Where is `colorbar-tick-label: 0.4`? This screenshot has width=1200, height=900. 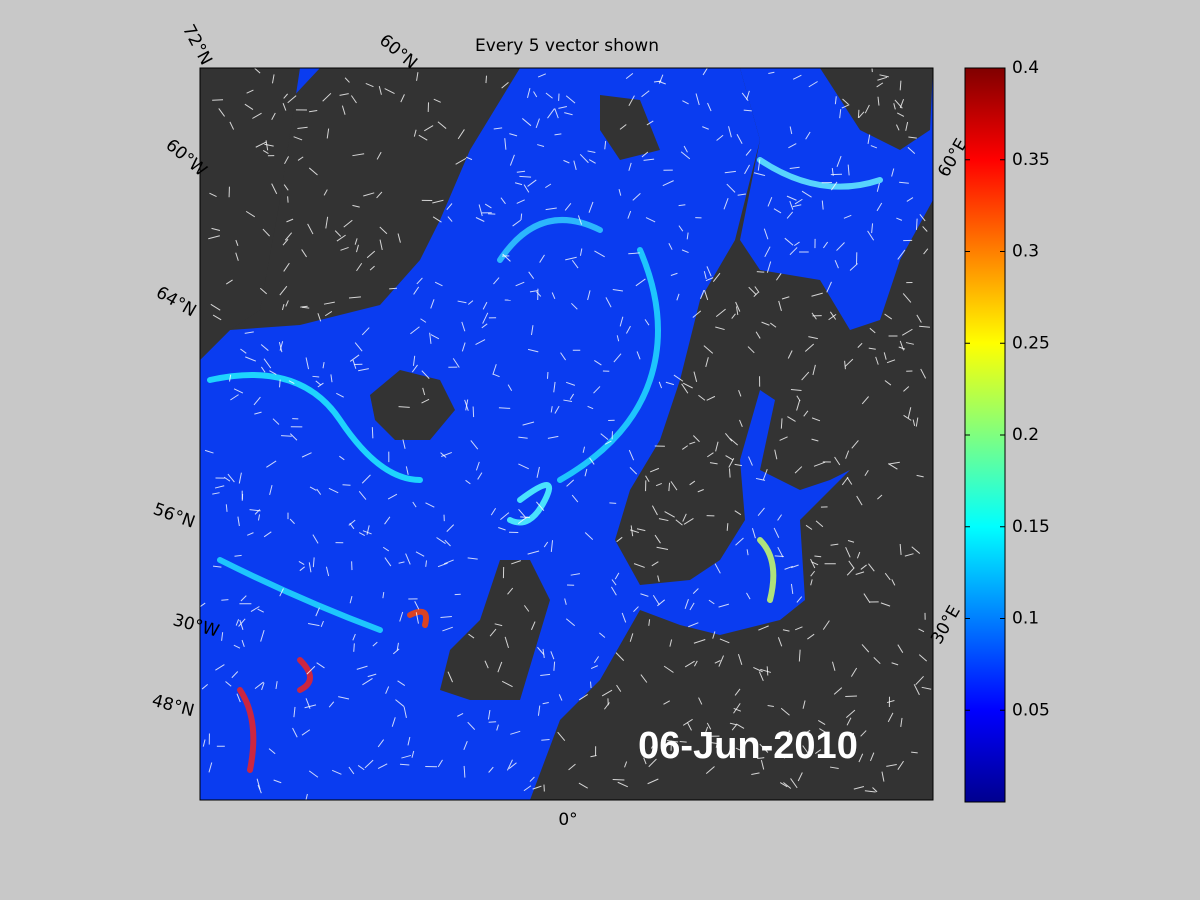 colorbar-tick-label: 0.4 is located at coordinates (1025, 68).